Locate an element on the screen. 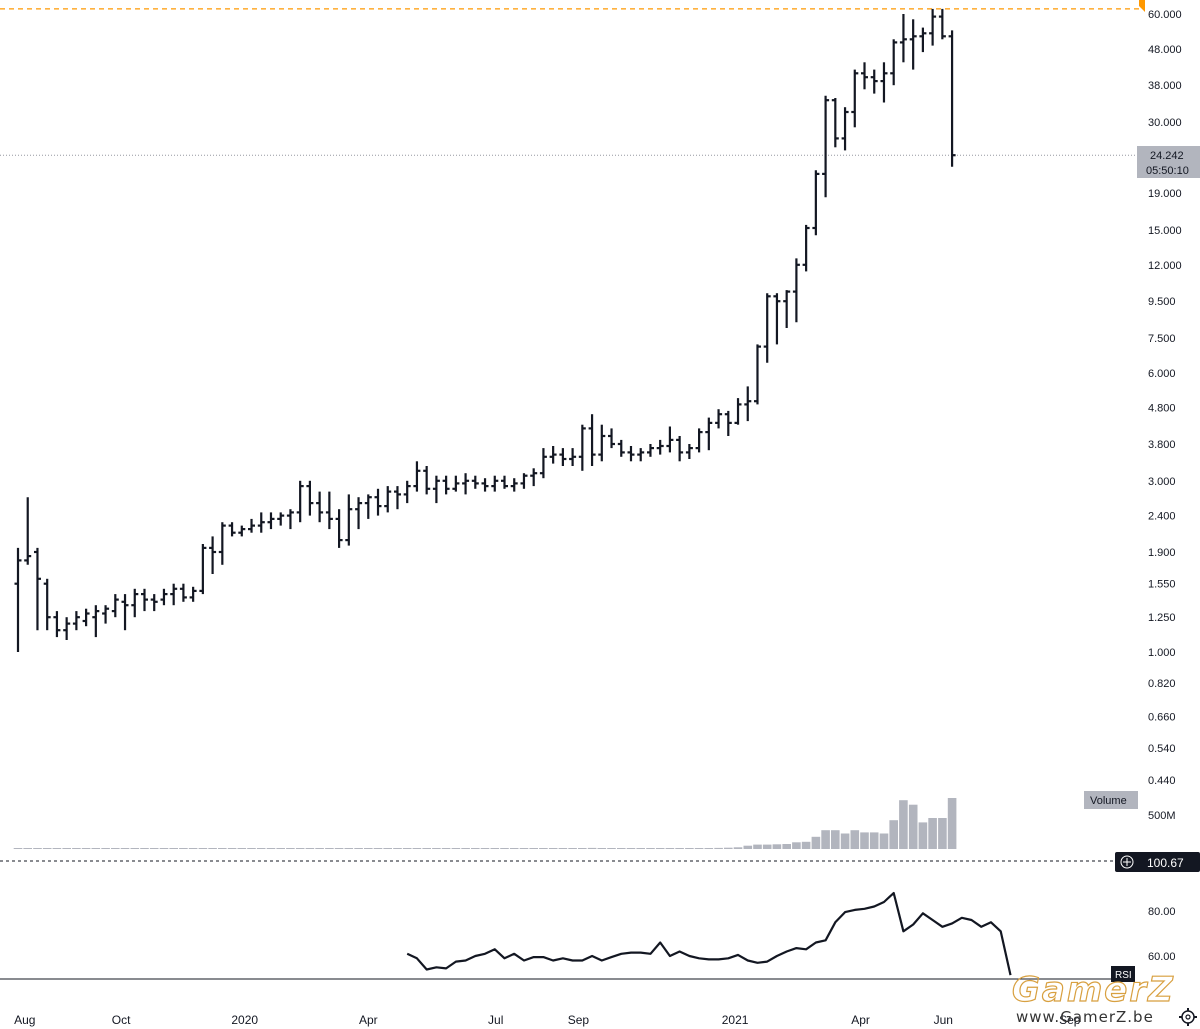  time-tick-label: Oct is located at coordinates (121, 1020).